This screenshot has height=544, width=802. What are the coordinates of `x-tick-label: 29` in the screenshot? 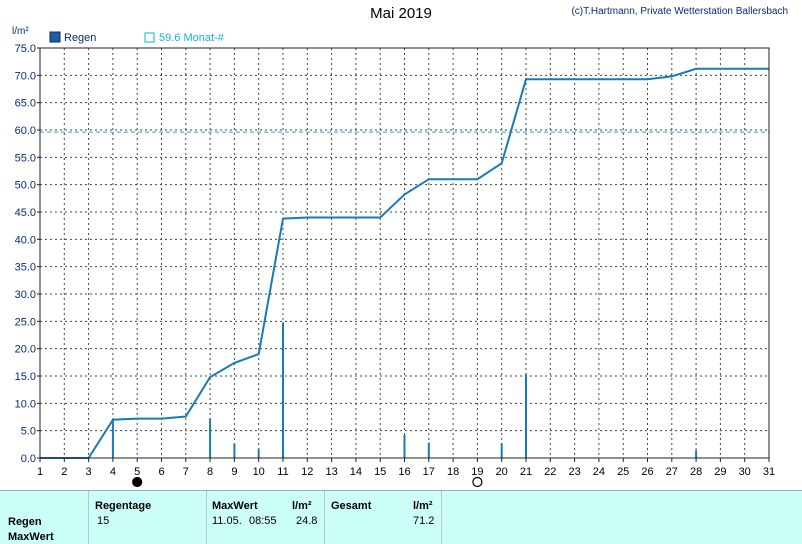 It's located at (720, 472).